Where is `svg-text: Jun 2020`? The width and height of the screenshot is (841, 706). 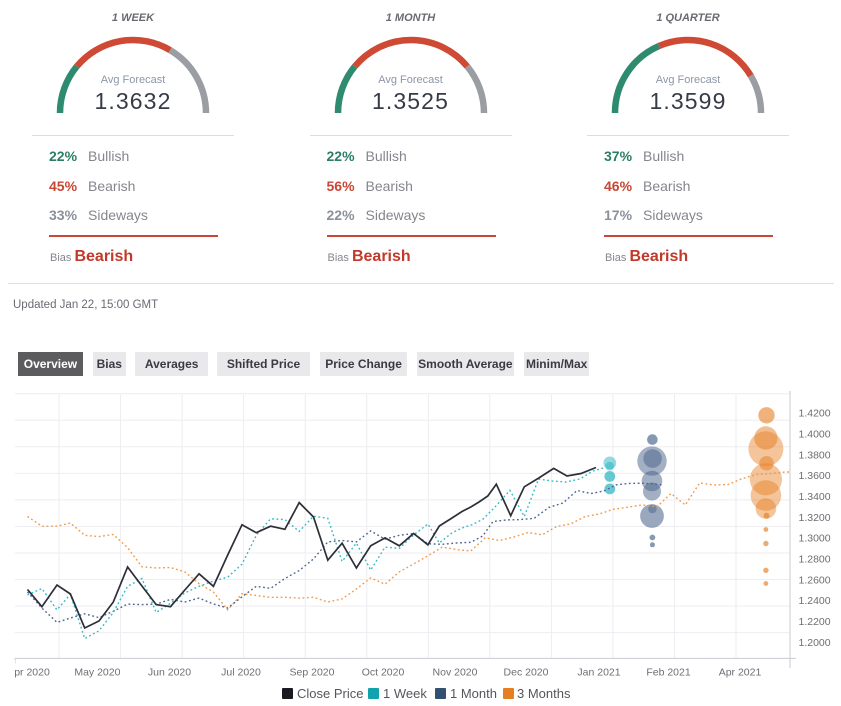
svg-text: Jun 2020 is located at coordinates (169, 673).